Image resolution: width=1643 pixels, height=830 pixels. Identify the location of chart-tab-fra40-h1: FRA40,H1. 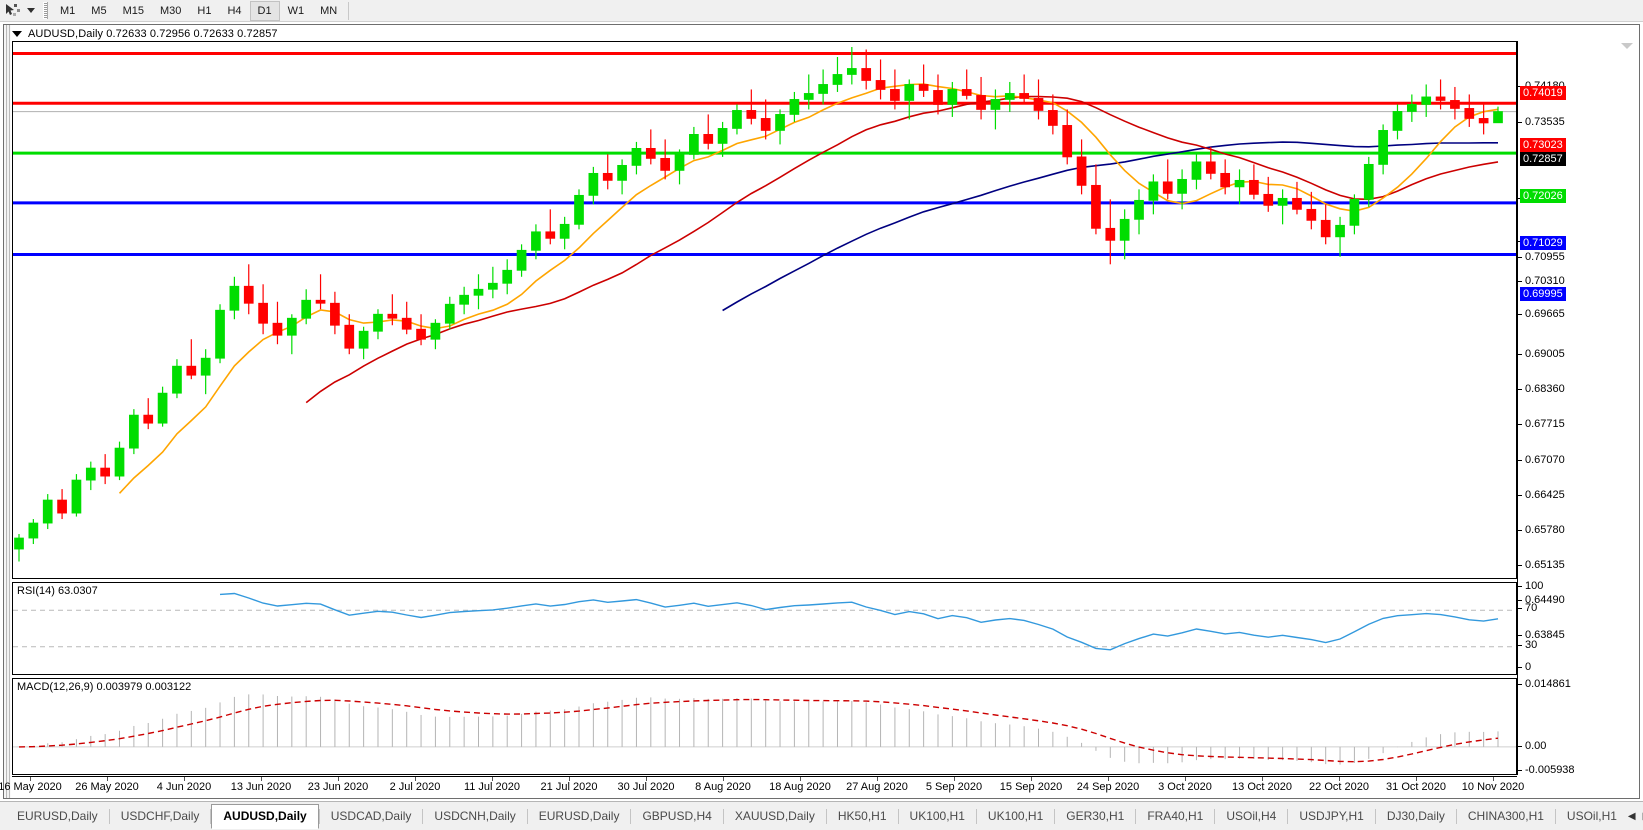
(1175, 816).